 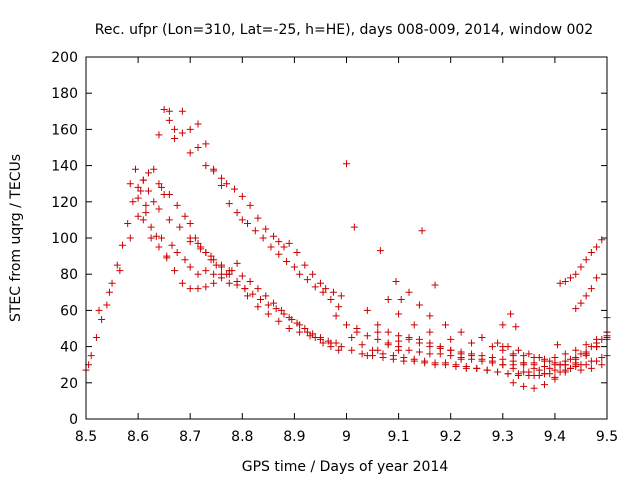 What do you see at coordinates (64, 167) in the screenshot?
I see `y-tick-label: 140` at bounding box center [64, 167].